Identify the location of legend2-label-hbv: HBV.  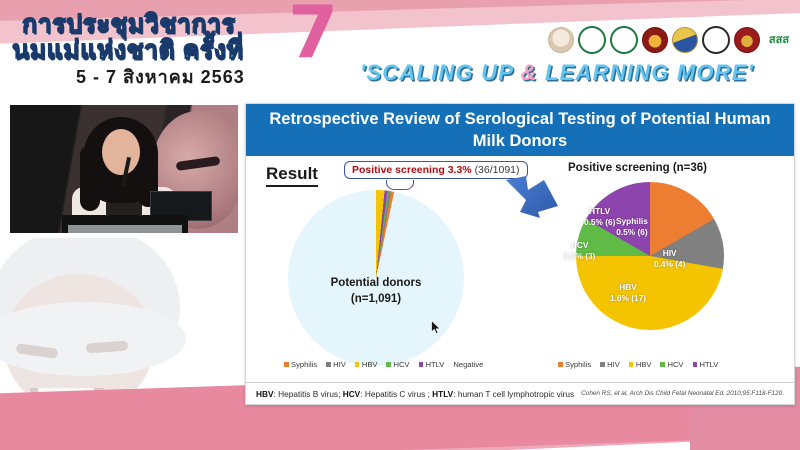
(643, 364).